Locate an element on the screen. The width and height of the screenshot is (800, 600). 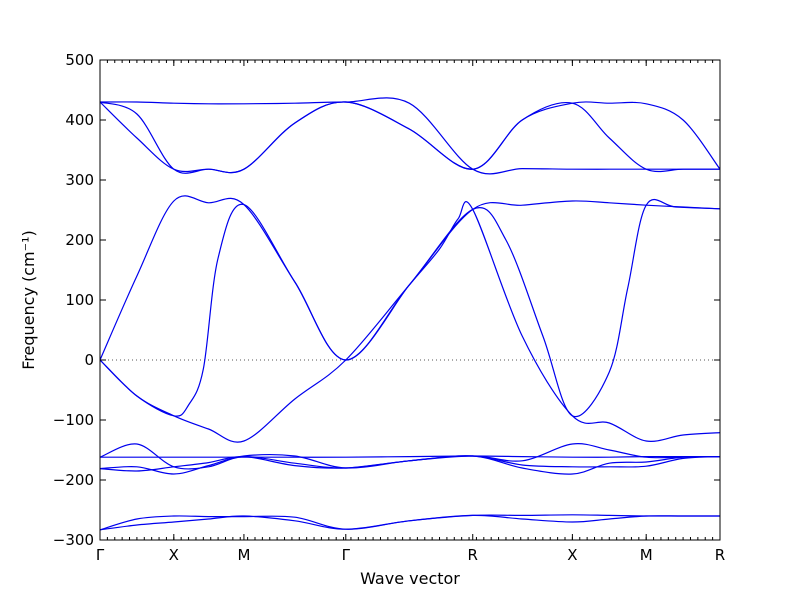
y-tick-label: 300 is located at coordinates (79, 180).